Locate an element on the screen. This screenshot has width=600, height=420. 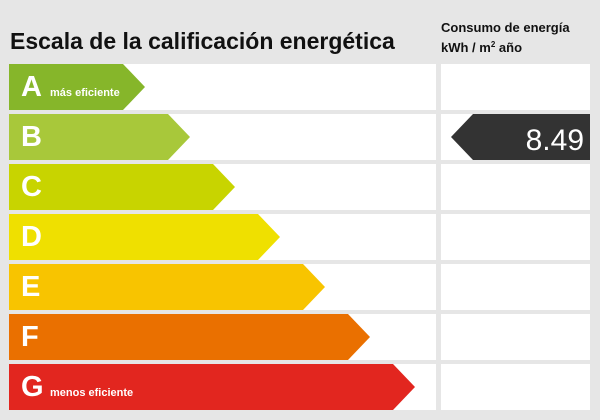
rating-letter-g: G is located at coordinates (32, 387).